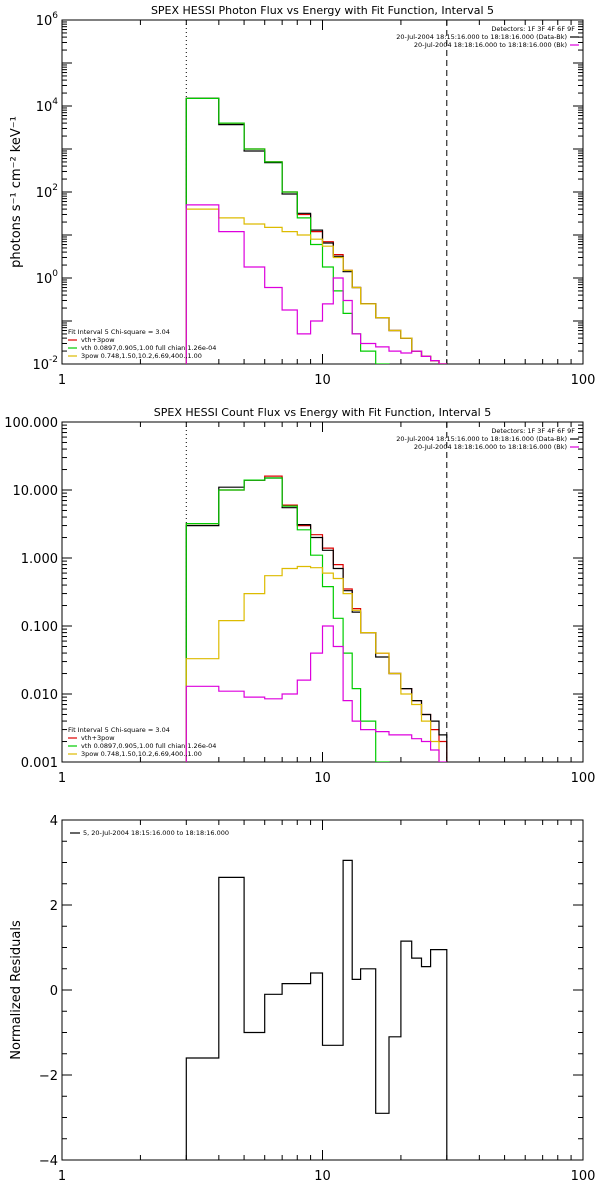  I want to click on y-tick-base: 10.000, so click(36, 491).